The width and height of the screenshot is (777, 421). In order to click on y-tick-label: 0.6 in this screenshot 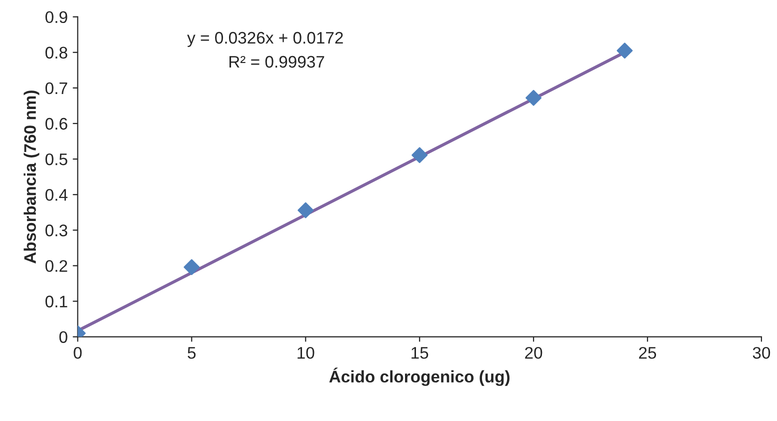, I will do `click(56, 124)`.